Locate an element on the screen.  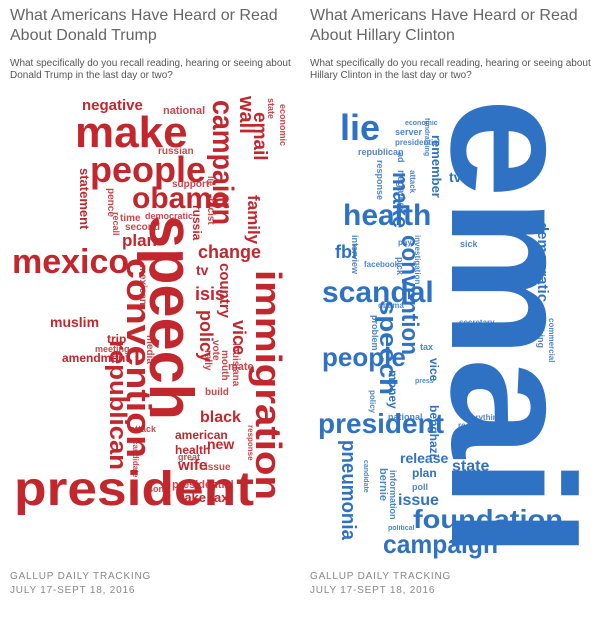
cloud-word: political is located at coordinates (401, 528).